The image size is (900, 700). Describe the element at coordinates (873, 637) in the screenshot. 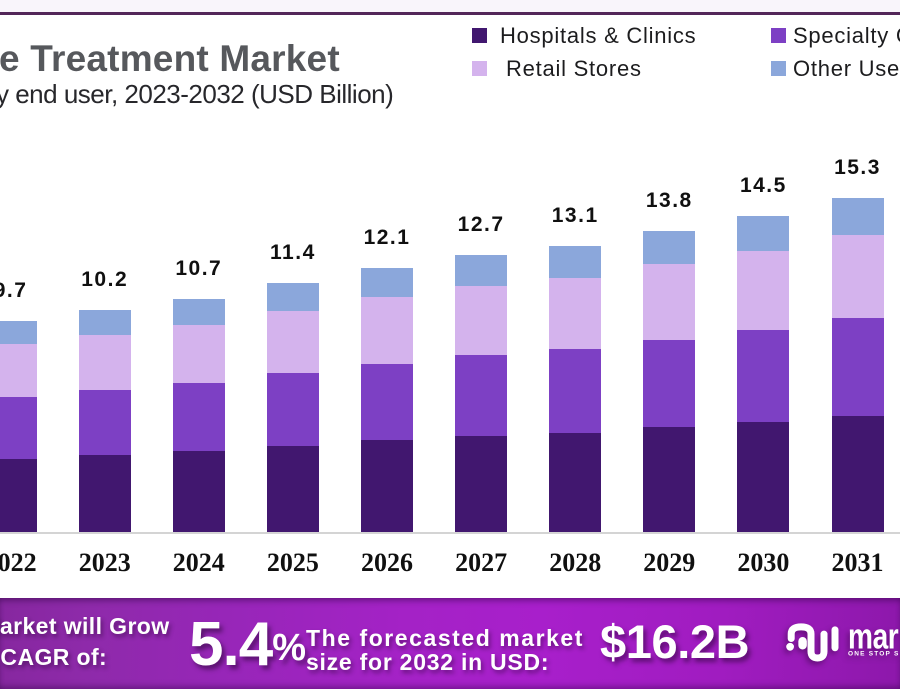

I see `svg-text: mar` at that location.